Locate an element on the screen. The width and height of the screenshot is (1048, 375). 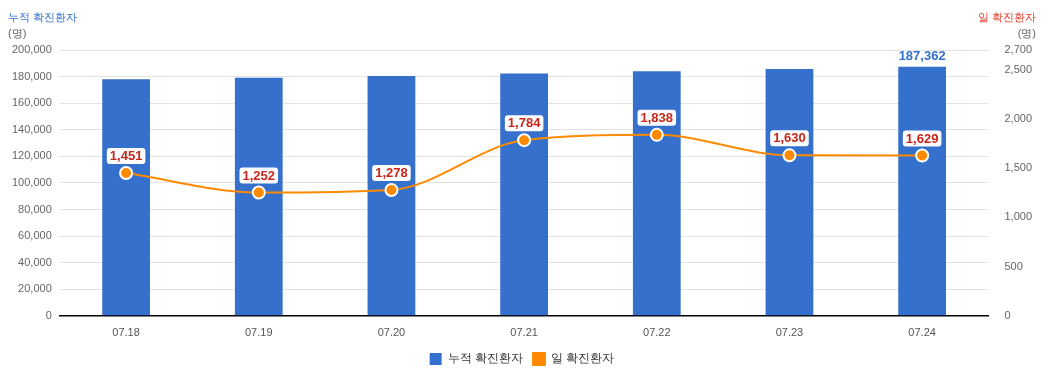
x-tick-label: 07.19 is located at coordinates (259, 332).